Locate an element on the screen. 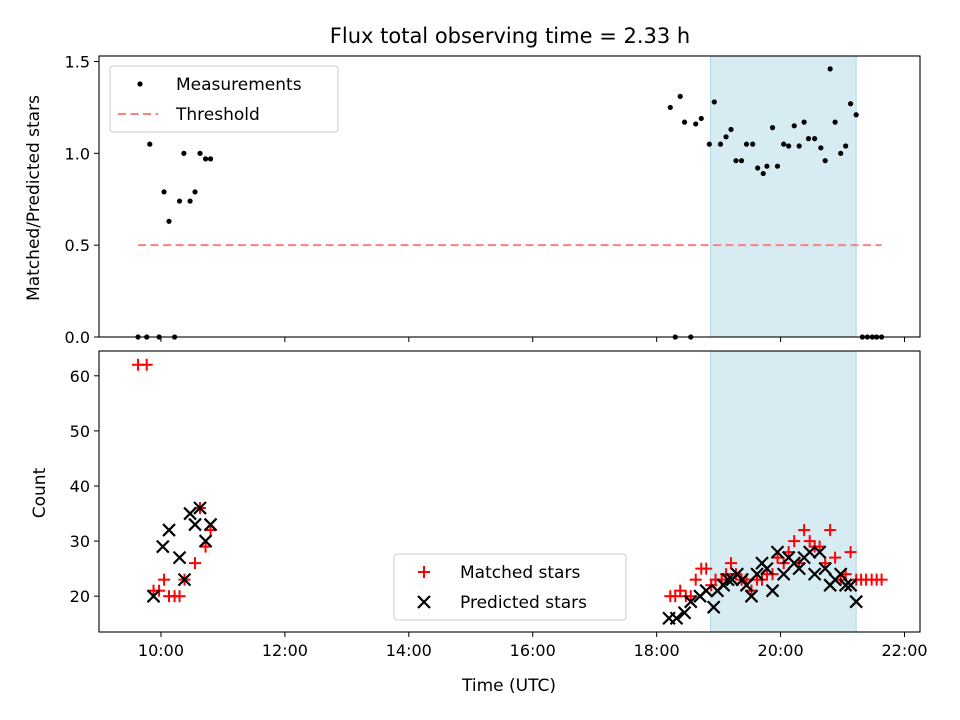 The image size is (960, 720). legend-entry-matched-stars-swatch is located at coordinates (424, 572).